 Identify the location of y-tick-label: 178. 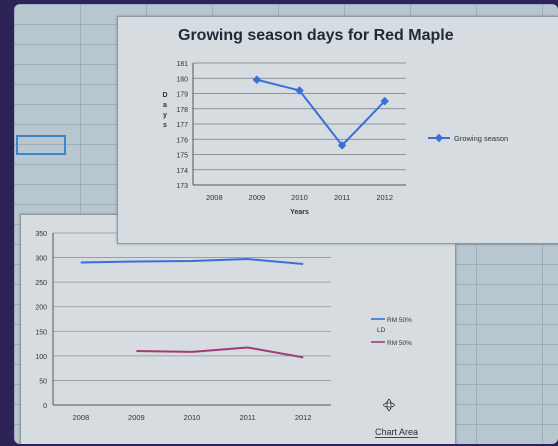
(182, 110).